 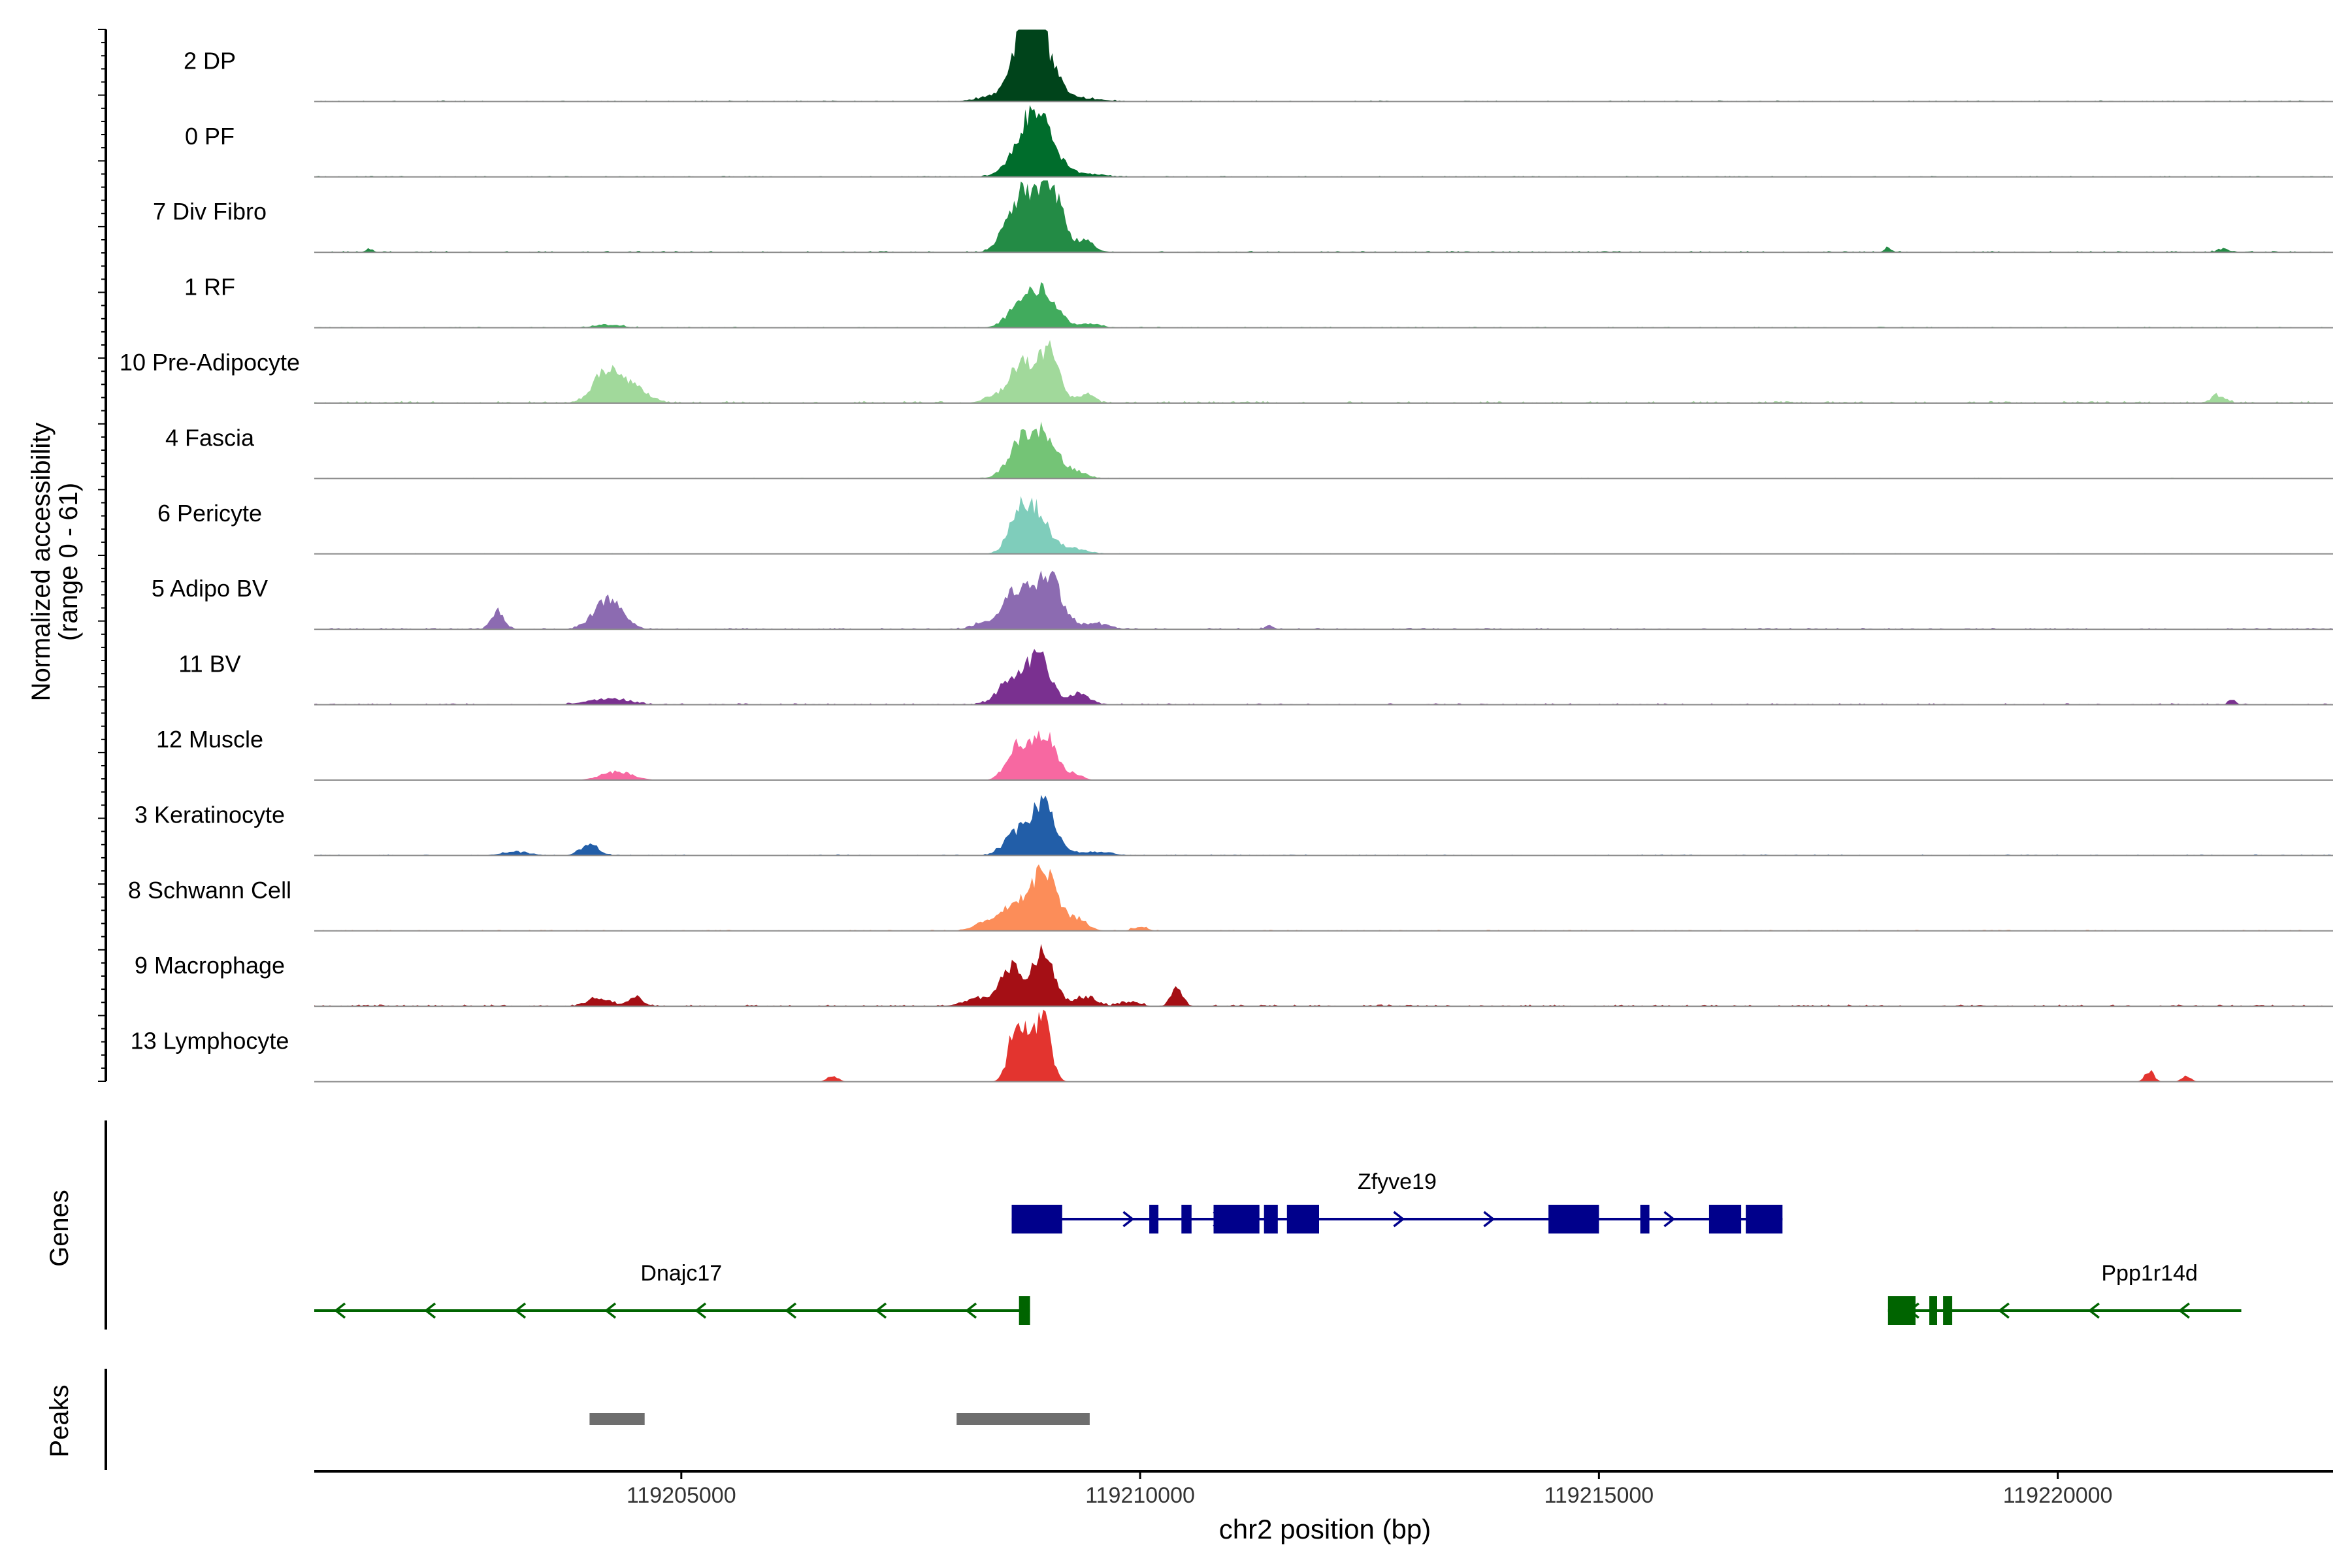 I want to click on peaks-track-label: Peaks, so click(x=59, y=1420).